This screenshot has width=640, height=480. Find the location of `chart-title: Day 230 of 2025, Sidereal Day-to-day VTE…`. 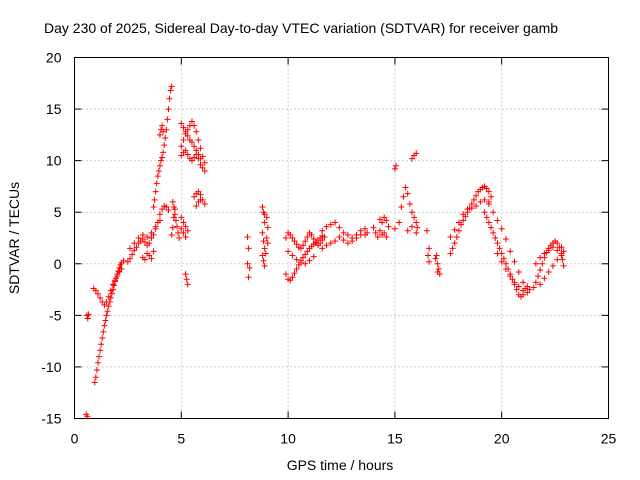

chart-title: Day 230 of 2025, Sidereal Day-to-day VTE… is located at coordinates (301, 28).